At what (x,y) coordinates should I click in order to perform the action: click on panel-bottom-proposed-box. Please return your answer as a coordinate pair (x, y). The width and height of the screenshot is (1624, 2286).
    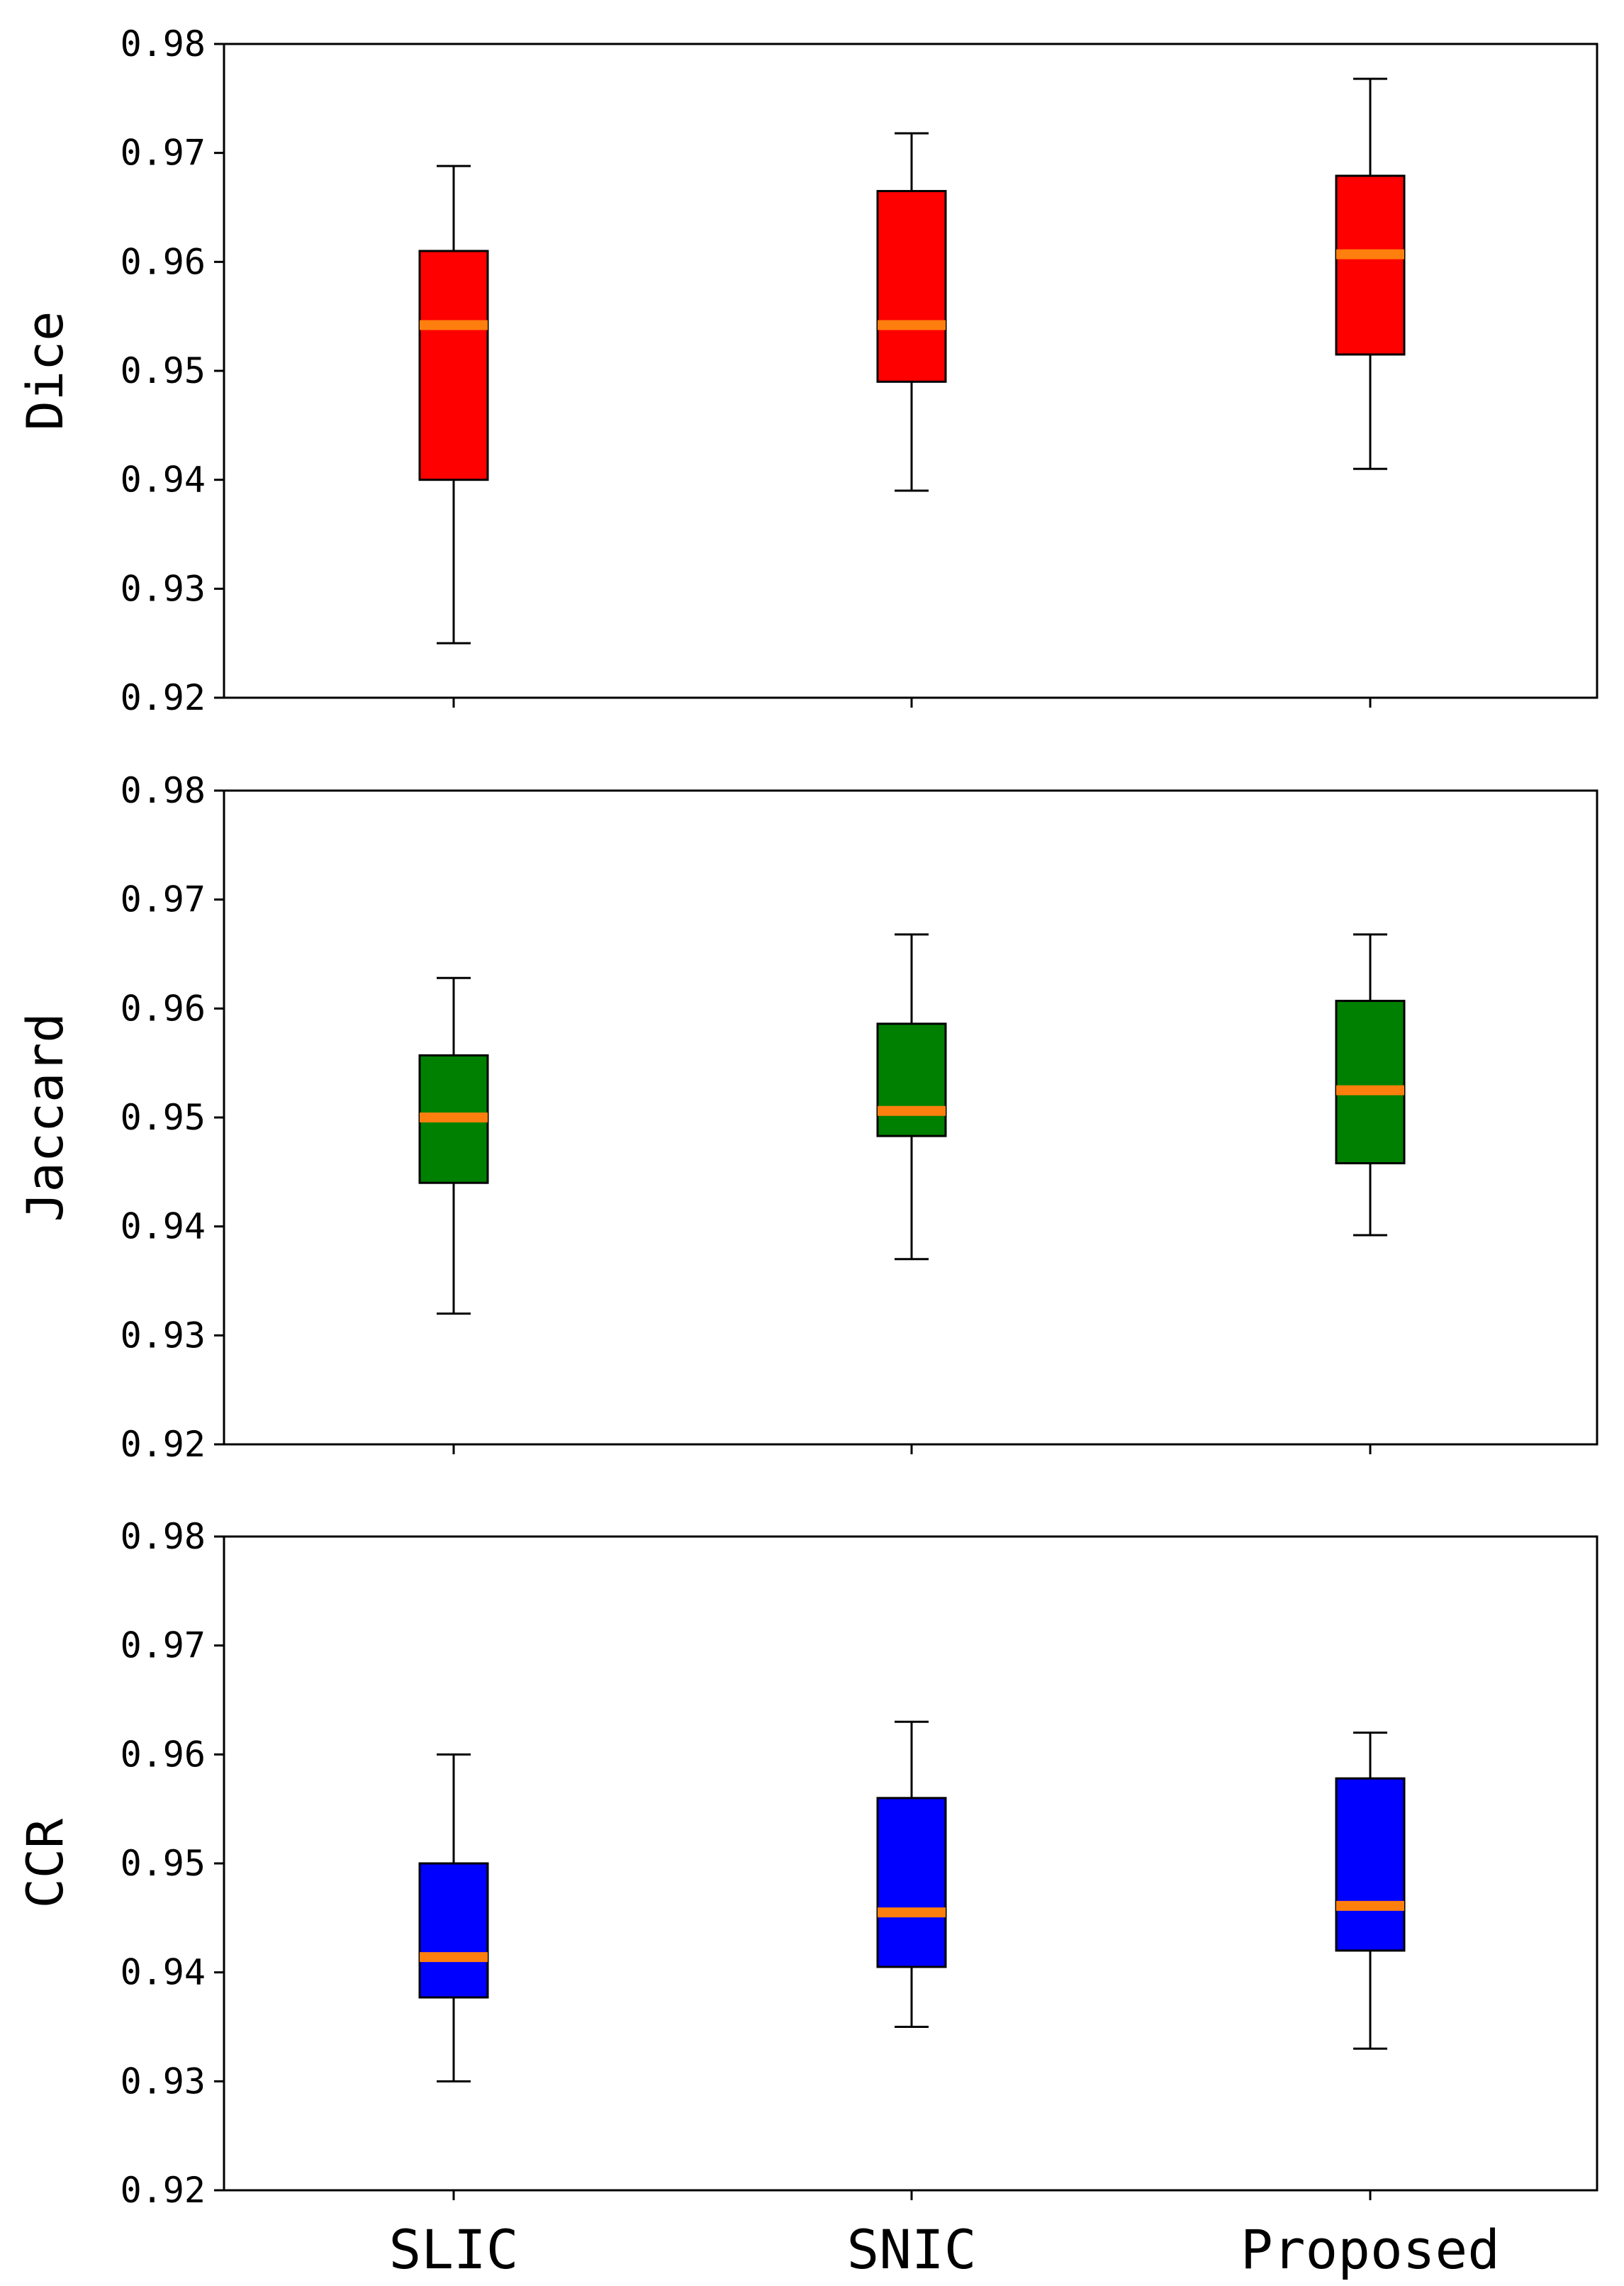
    Looking at the image, I should click on (1370, 1864).